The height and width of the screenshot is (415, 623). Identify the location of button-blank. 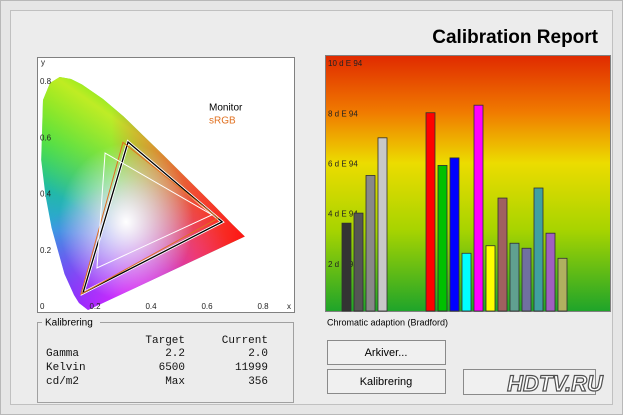
(529, 382).